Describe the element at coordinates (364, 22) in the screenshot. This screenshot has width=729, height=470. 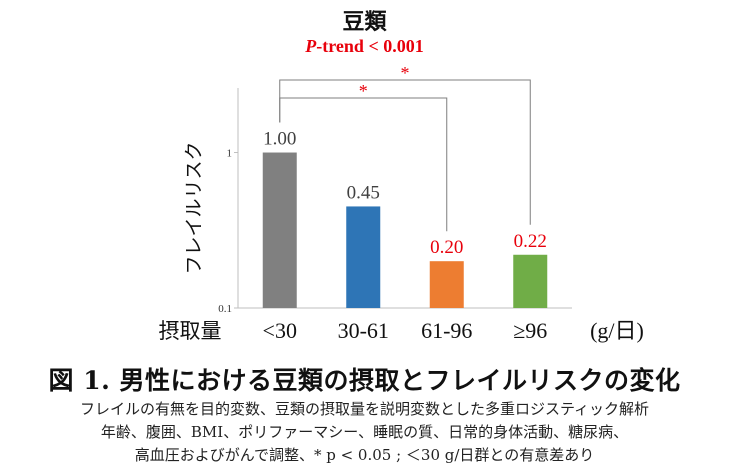
I see `chart-title: 豆類` at that location.